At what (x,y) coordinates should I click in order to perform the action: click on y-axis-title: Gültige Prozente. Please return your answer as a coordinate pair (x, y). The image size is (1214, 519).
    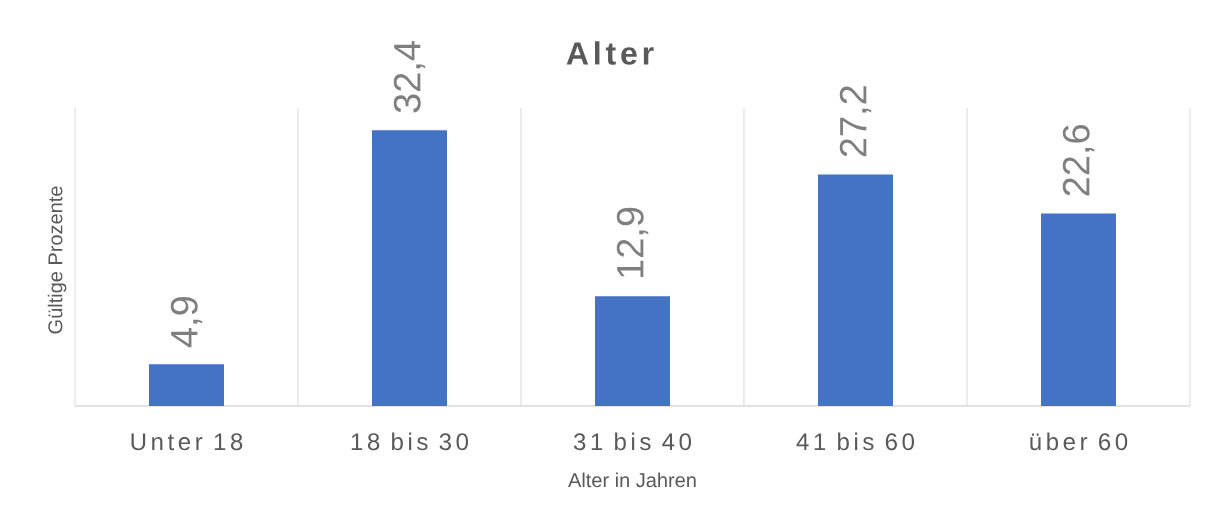
    Looking at the image, I should click on (57, 260).